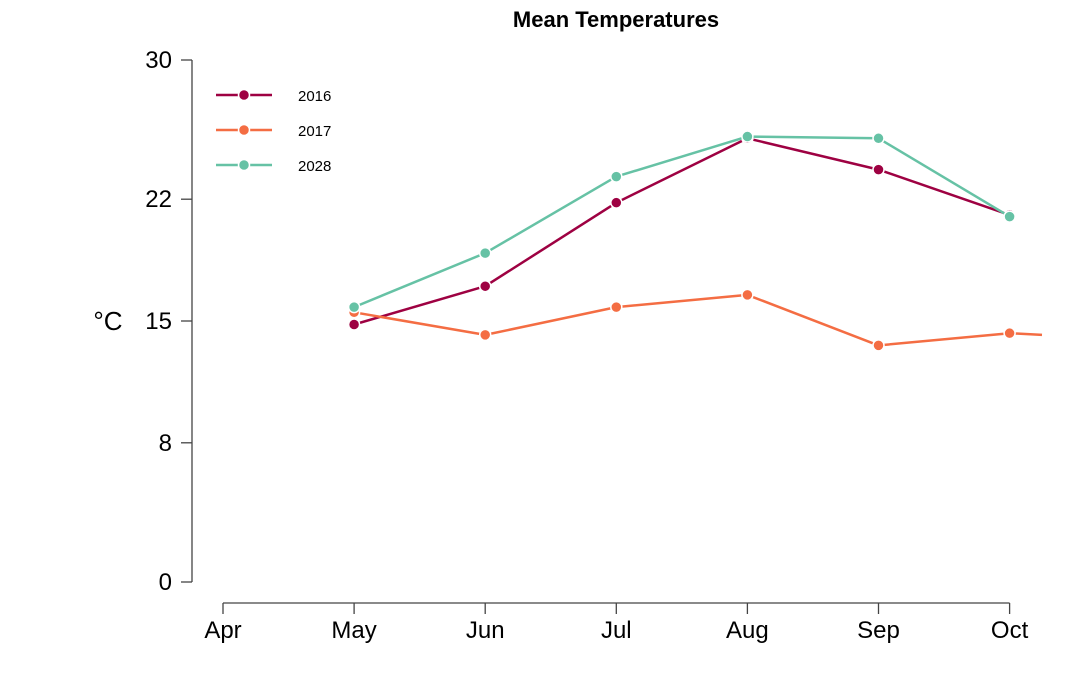  Describe the element at coordinates (165, 443) in the screenshot. I see `y-tick-label: 8` at that location.